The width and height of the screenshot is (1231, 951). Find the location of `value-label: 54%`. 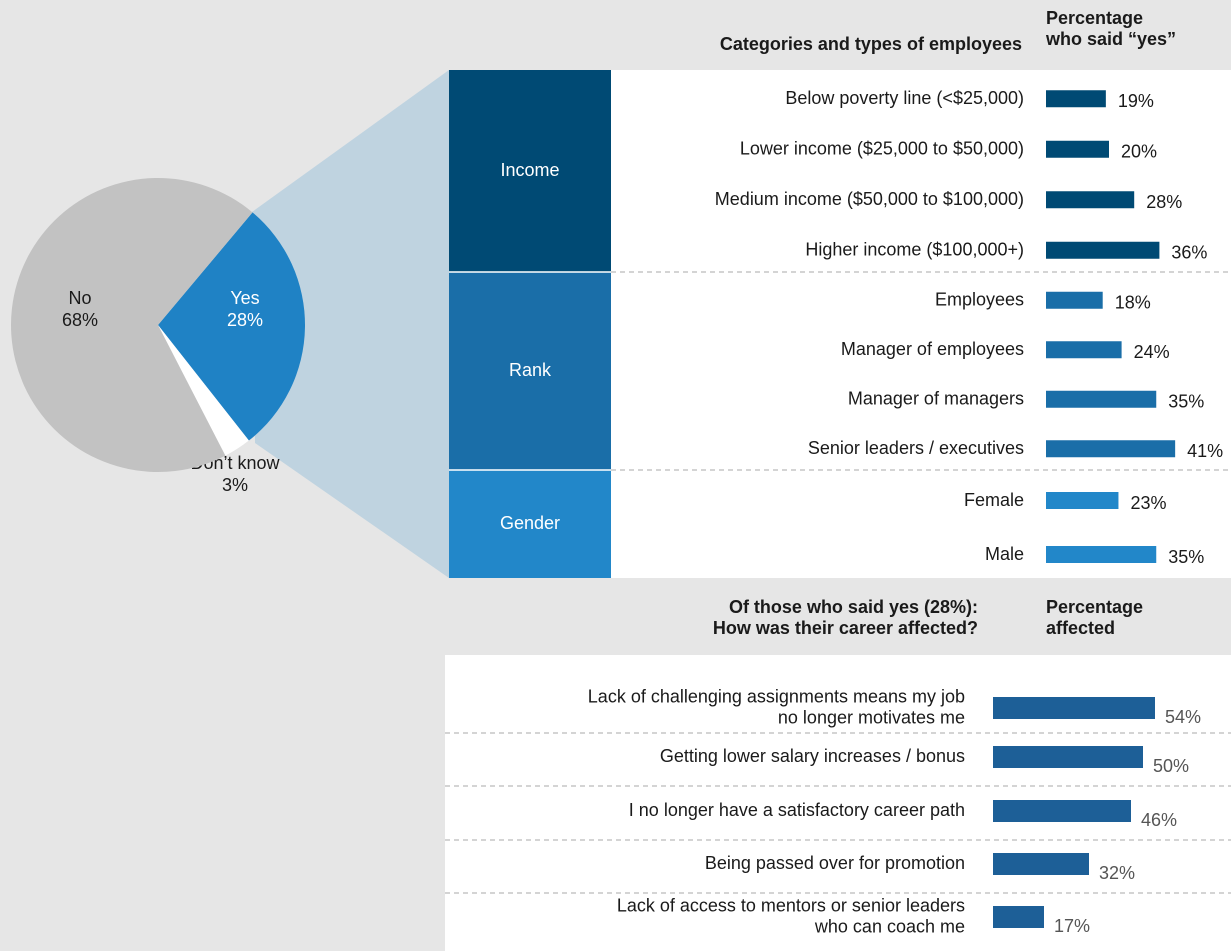

value-label: 54% is located at coordinates (1183, 717).